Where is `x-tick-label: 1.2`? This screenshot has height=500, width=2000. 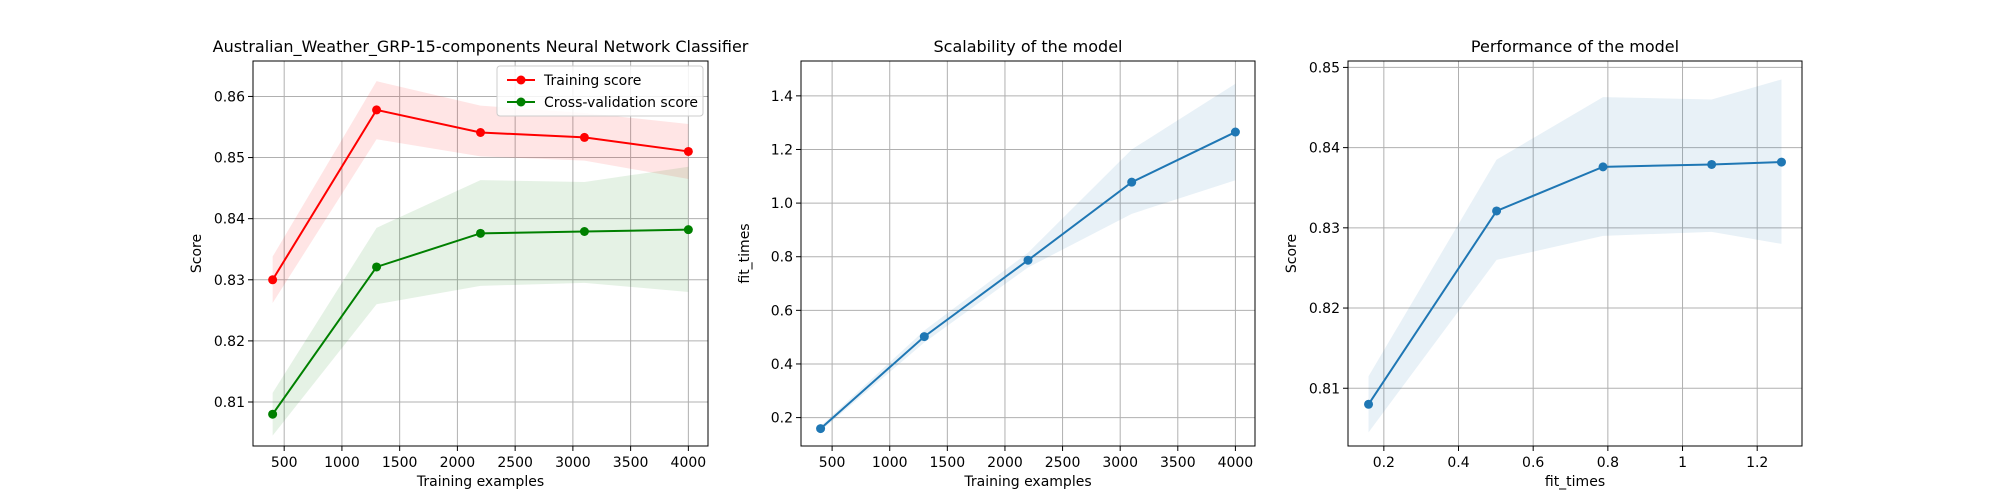 x-tick-label: 1.2 is located at coordinates (1757, 463).